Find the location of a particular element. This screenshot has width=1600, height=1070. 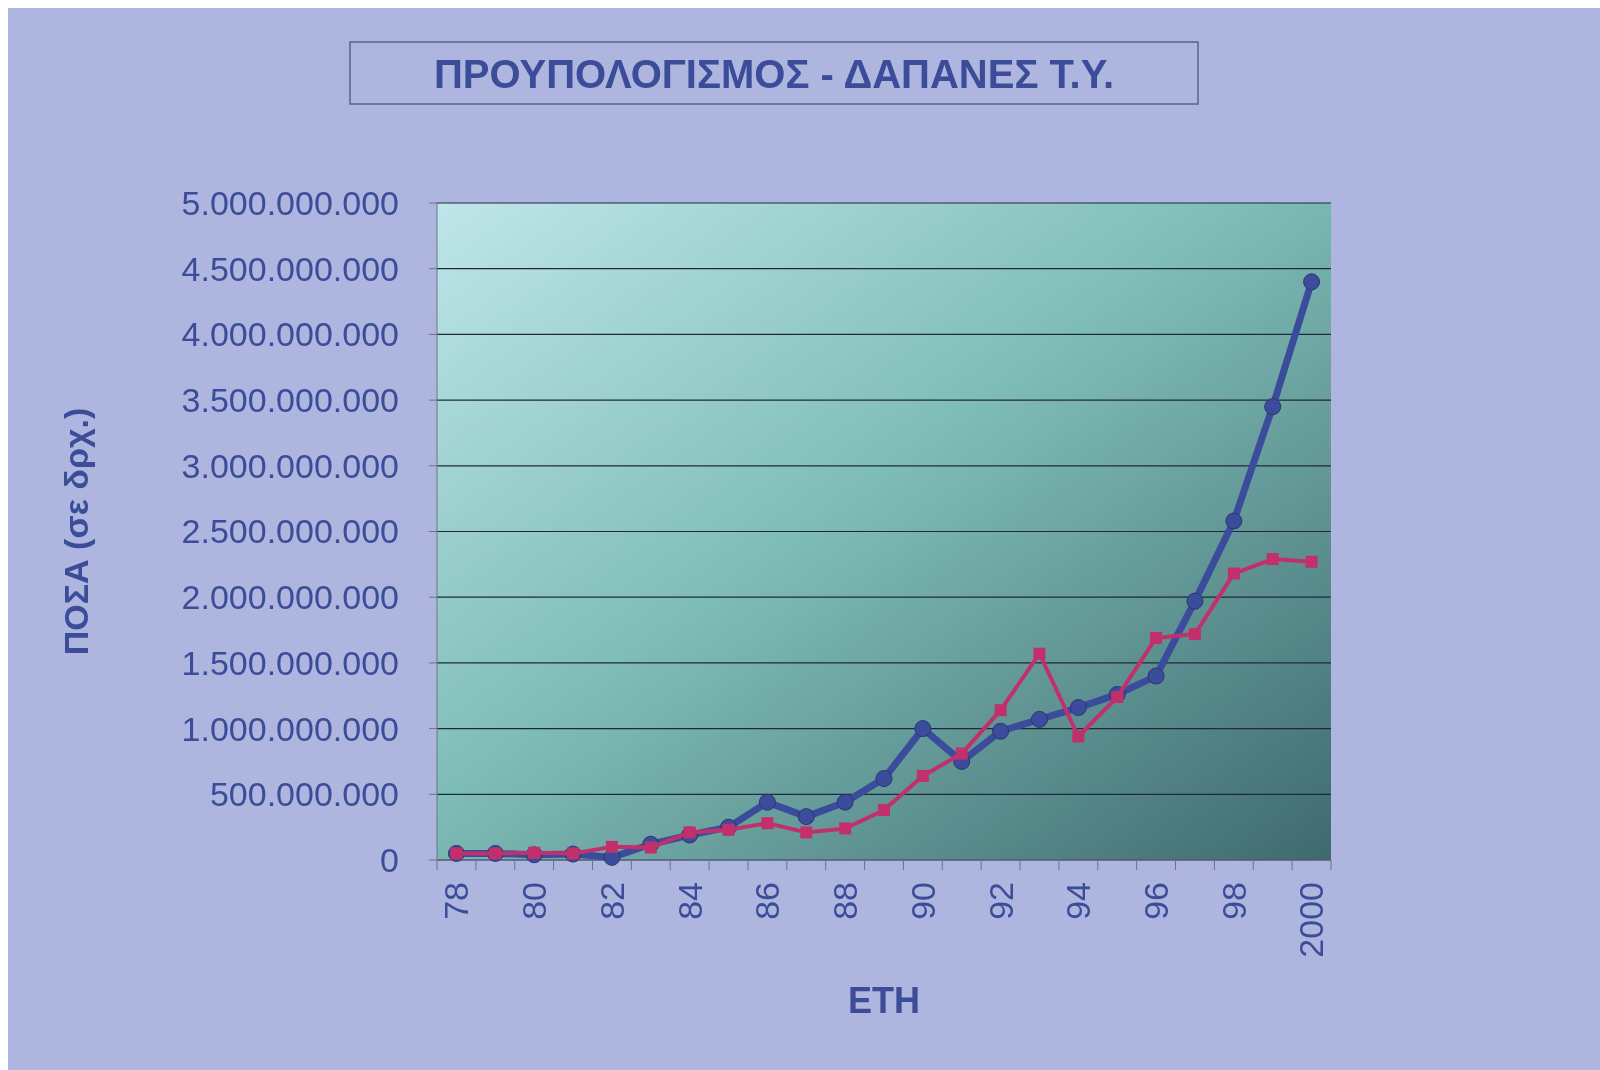

y-tick-label: 2.500.000.000 is located at coordinates (290, 531).